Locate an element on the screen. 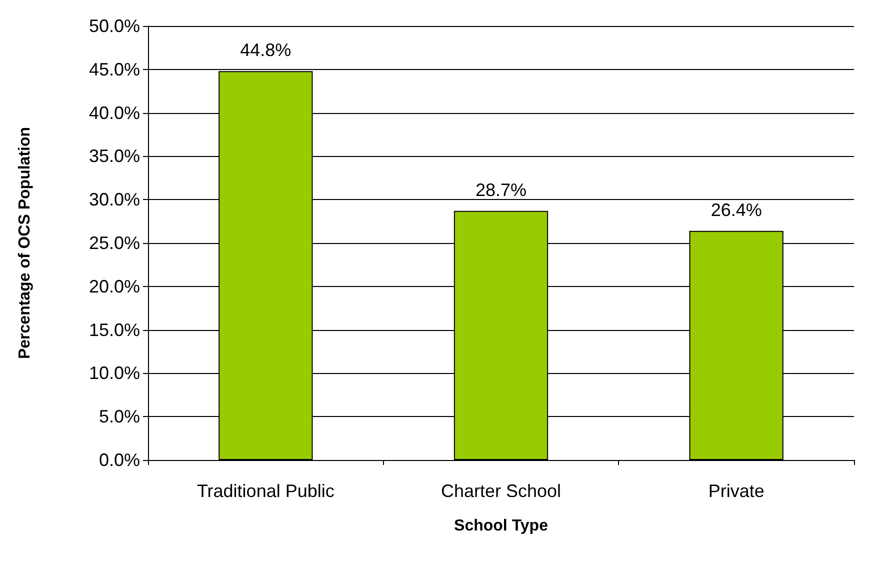  x-axis-title: School Type is located at coordinates (501, 526).